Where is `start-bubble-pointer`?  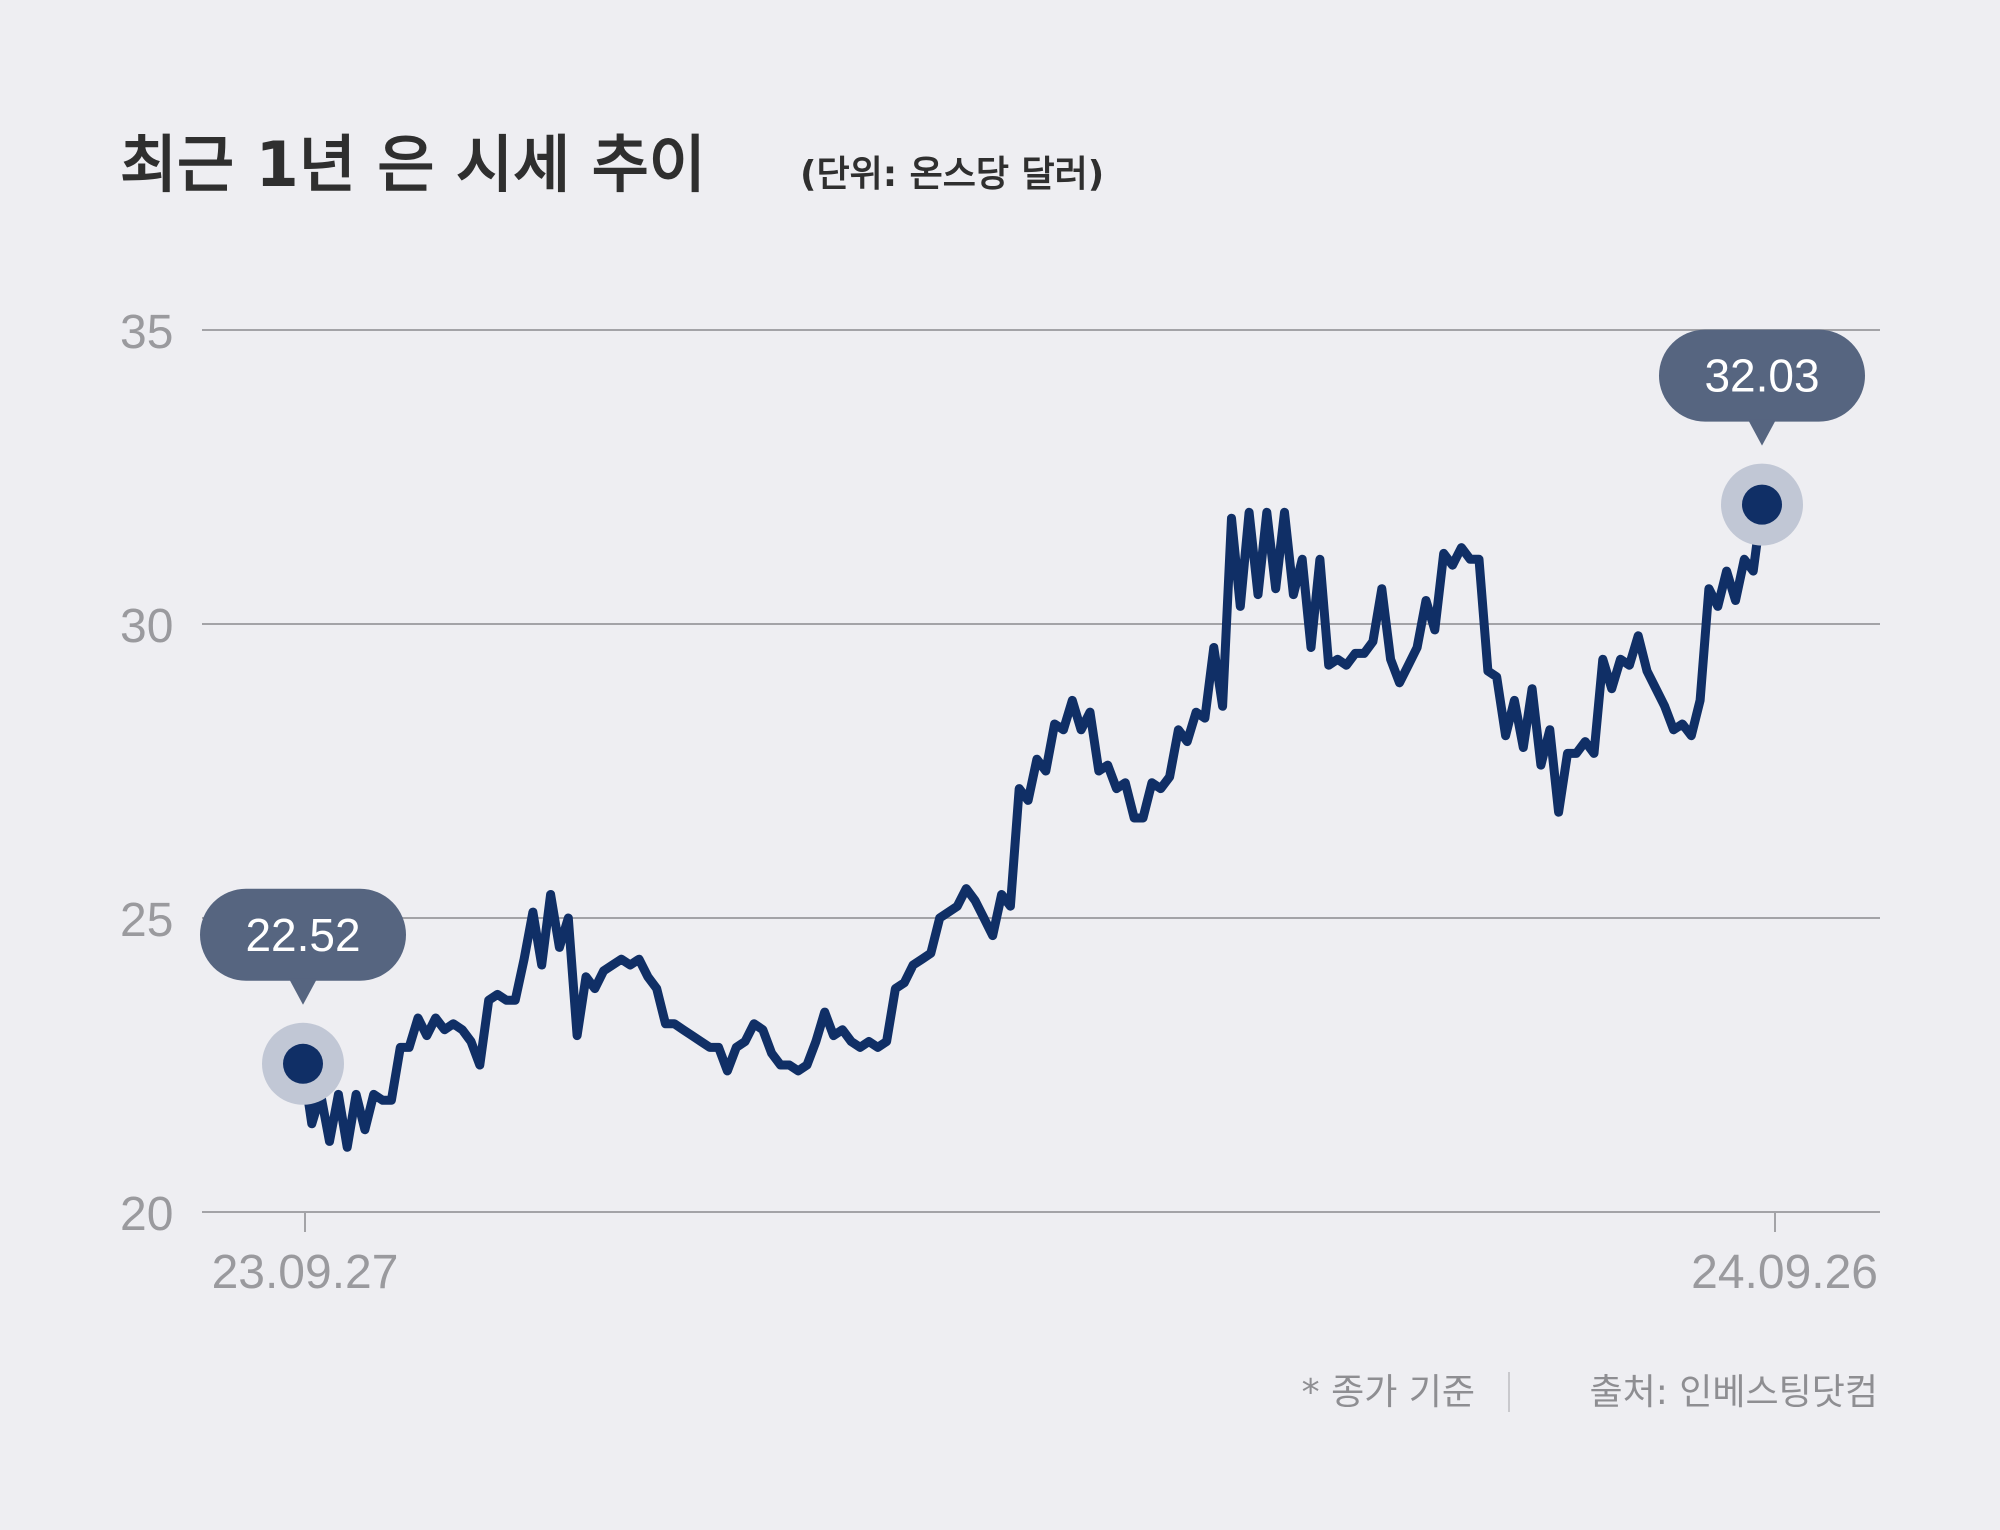 start-bubble-pointer is located at coordinates (303, 991).